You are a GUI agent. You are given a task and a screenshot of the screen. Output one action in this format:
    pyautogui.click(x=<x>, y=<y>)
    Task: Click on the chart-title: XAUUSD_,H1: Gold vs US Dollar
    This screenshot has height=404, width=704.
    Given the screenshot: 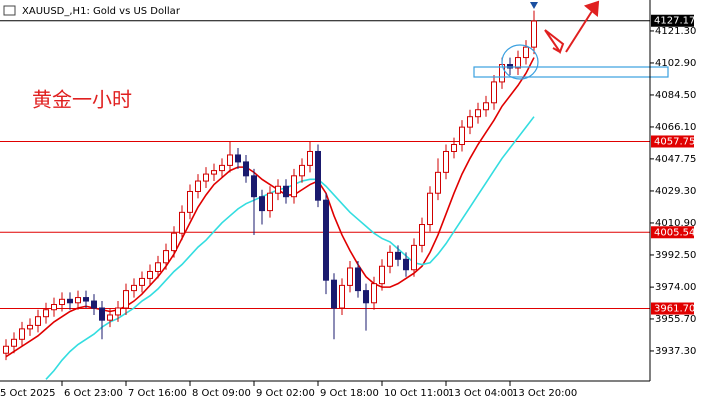 What is the action you would take?
    pyautogui.click(x=101, y=11)
    